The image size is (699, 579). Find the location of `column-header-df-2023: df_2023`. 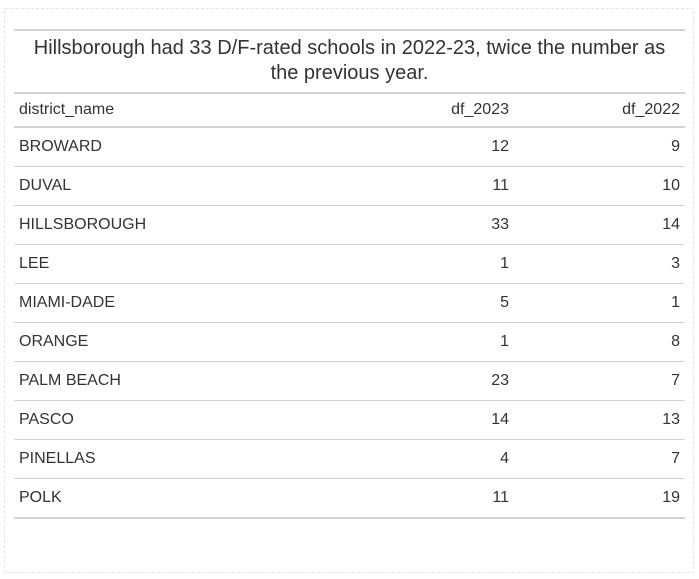

column-header-df-2023: df_2023 is located at coordinates (379, 111).